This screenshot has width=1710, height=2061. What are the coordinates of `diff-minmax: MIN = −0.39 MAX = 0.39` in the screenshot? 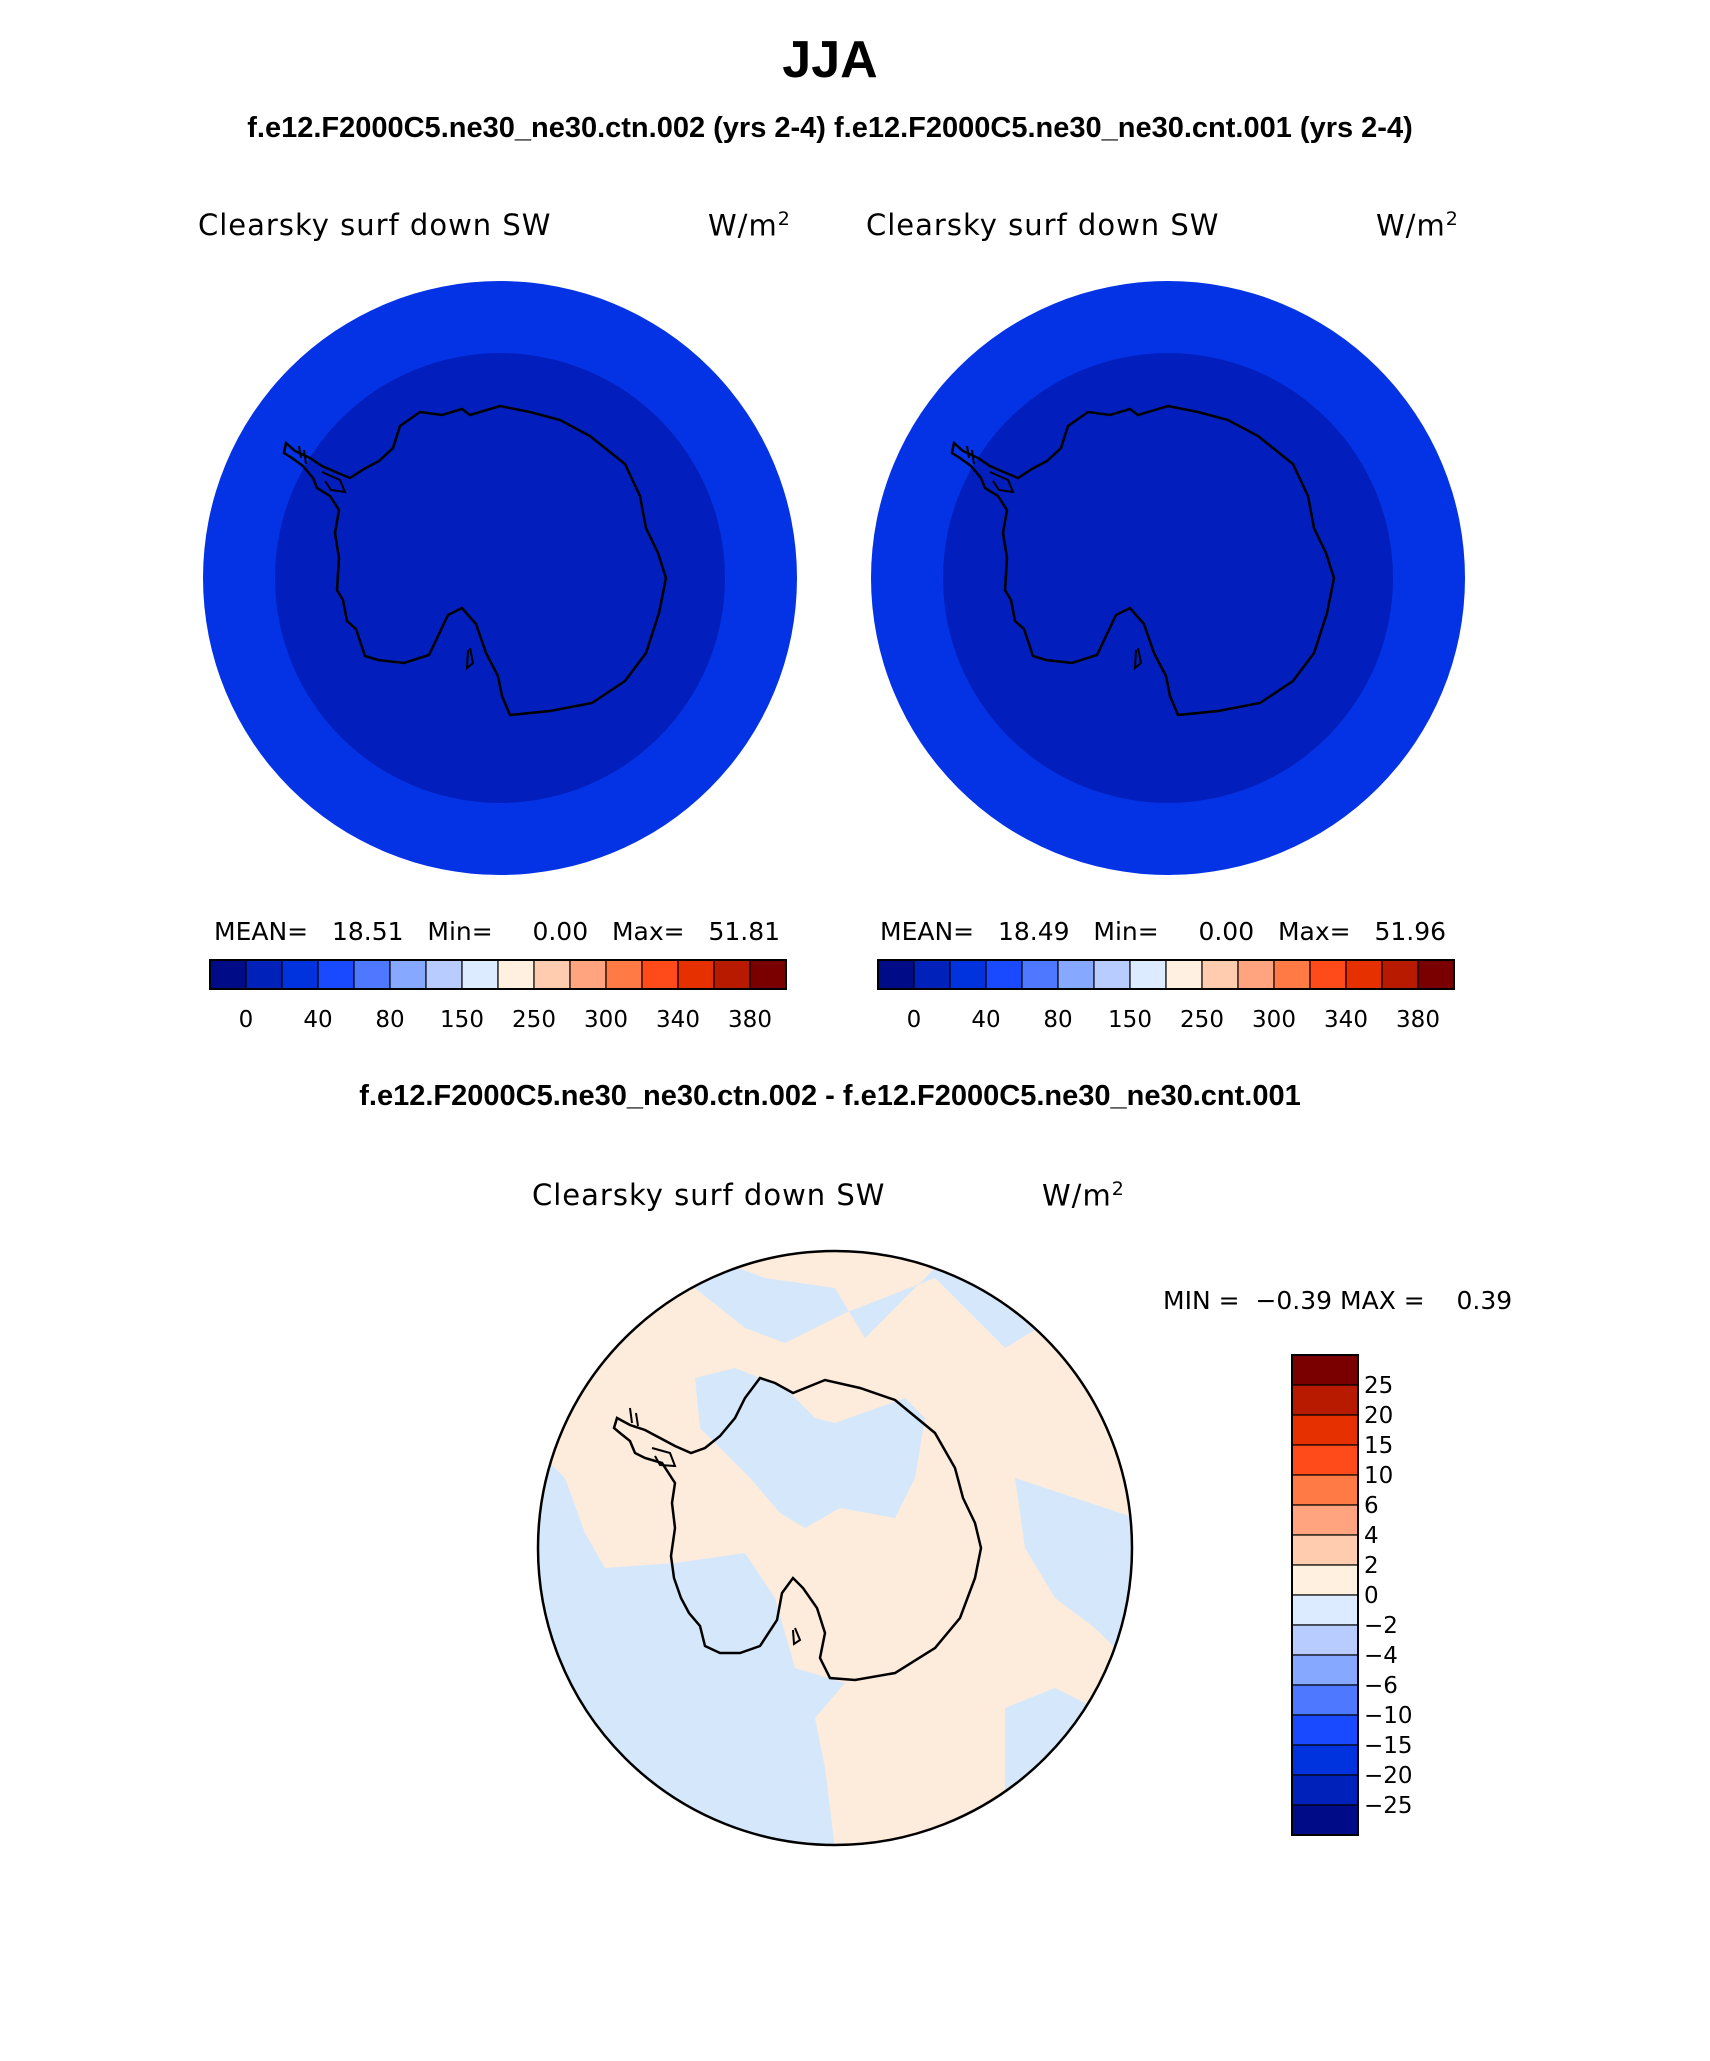 It's located at (1338, 1300).